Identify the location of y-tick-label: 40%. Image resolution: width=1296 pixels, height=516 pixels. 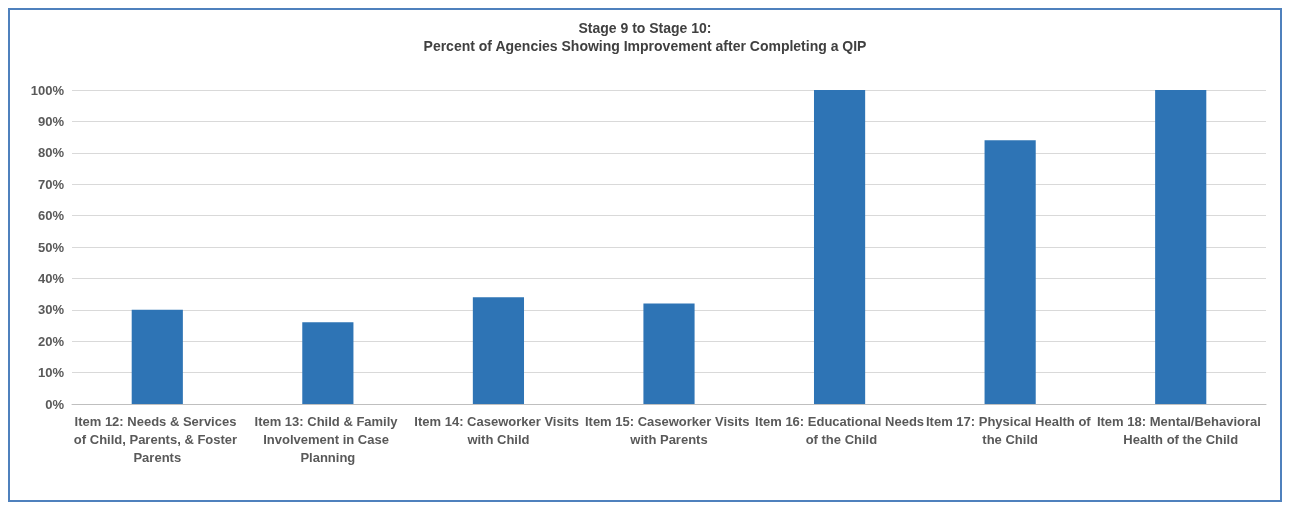
(51, 278).